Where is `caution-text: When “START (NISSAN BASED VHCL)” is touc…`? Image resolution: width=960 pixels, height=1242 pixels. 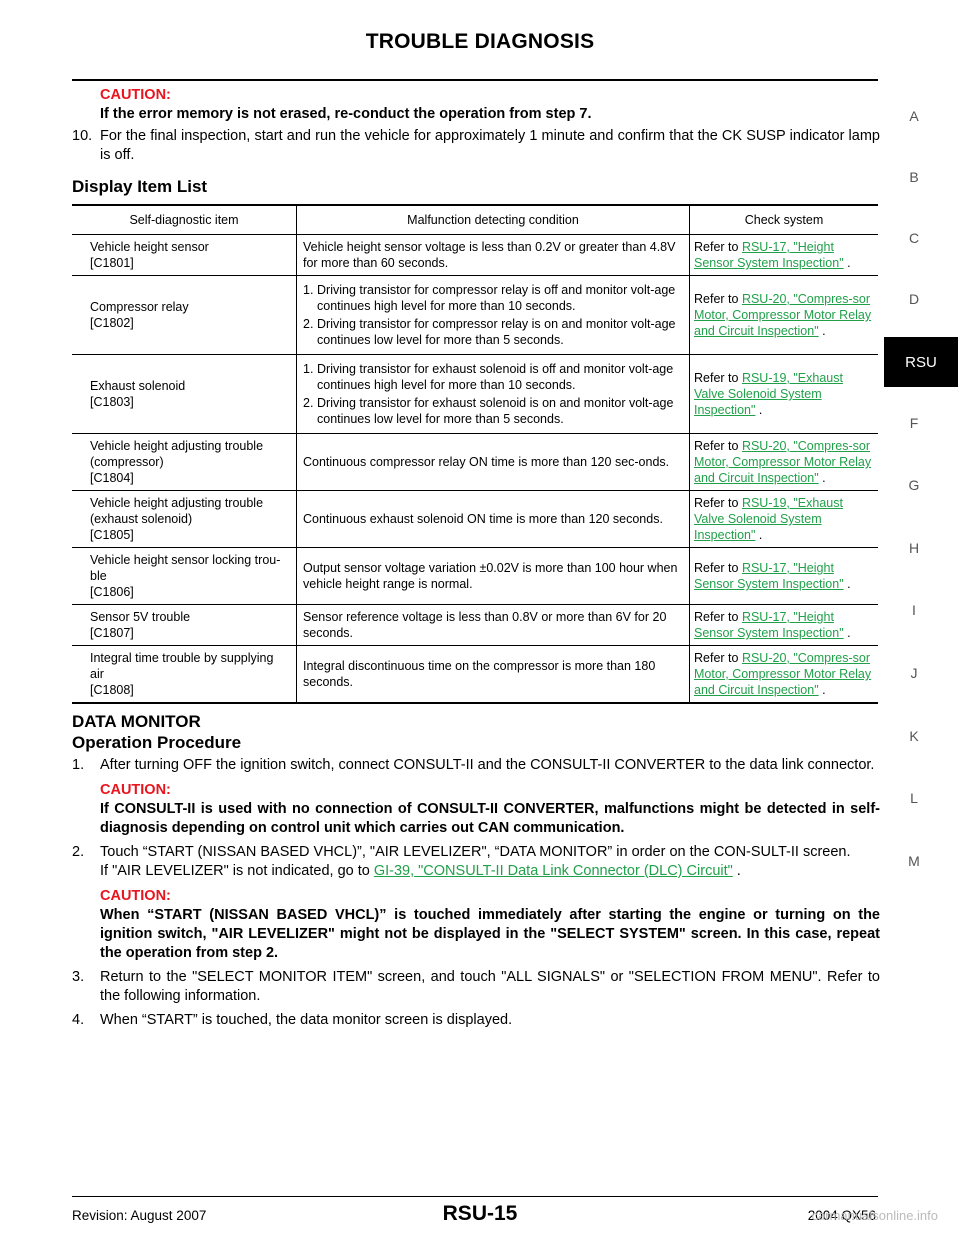
caution-text: When “START (NISSAN BASED VHCL)” is touc… is located at coordinates (490, 934).